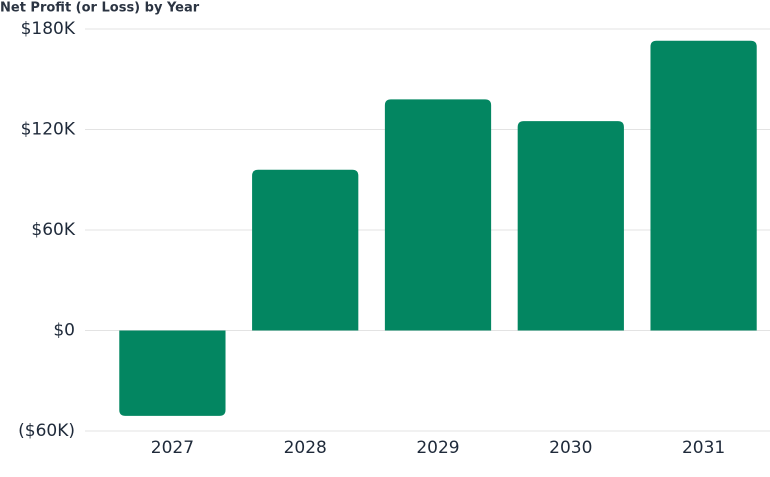 The image size is (770, 477). Describe the element at coordinates (172, 448) in the screenshot. I see `x-tick-label: 2027` at that location.